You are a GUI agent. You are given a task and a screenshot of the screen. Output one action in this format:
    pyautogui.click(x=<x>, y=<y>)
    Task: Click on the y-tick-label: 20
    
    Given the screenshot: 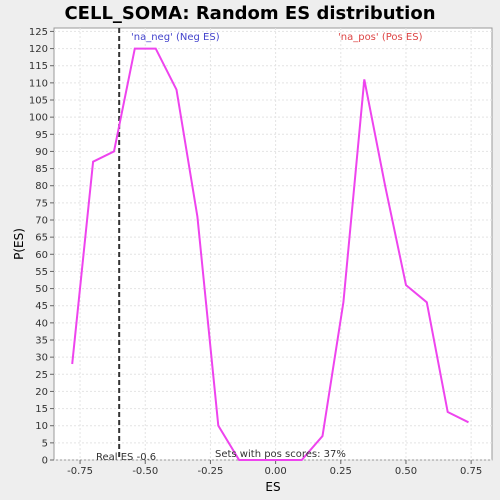 What is the action you would take?
    pyautogui.click(x=41, y=392)
    